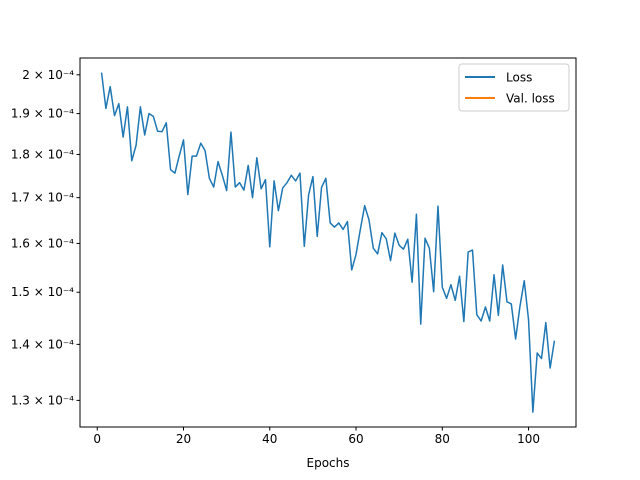 The image size is (640, 480). Describe the element at coordinates (328, 463) in the screenshot. I see `x-axis-label: Epochs` at that location.